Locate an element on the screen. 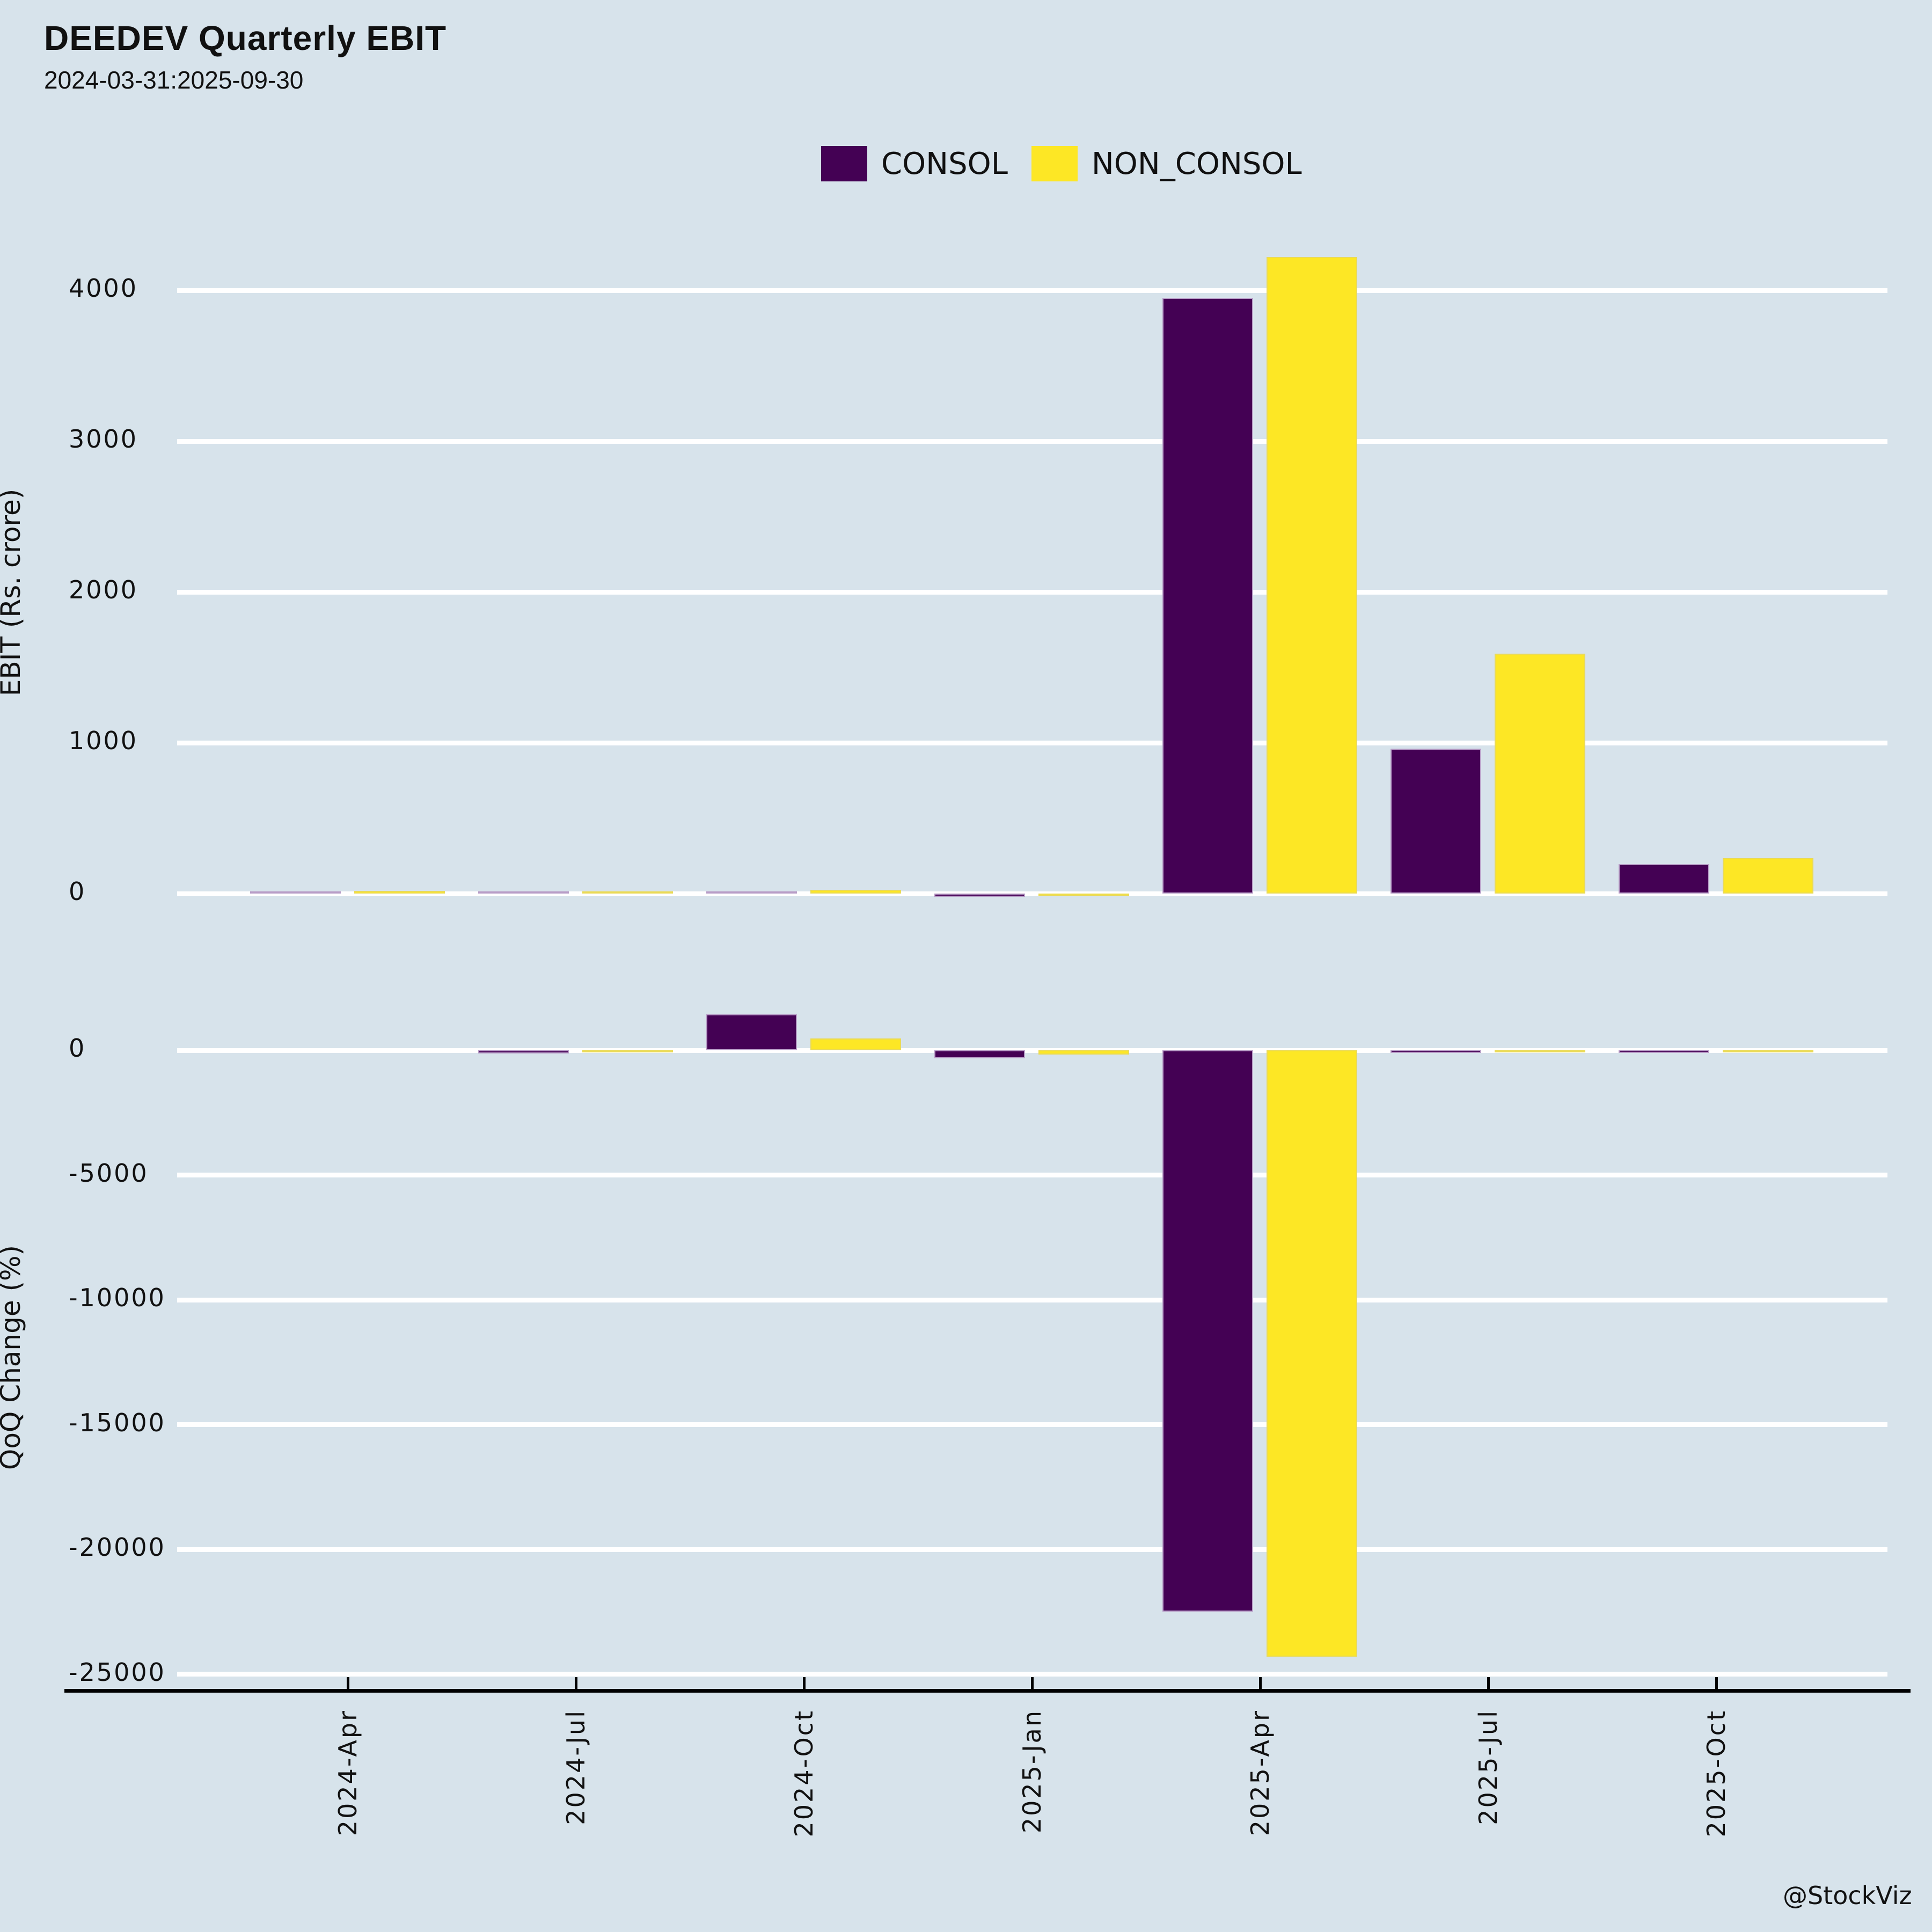 The image size is (1932, 1932). bar-non_consol-2024-Apr is located at coordinates (399, 892).